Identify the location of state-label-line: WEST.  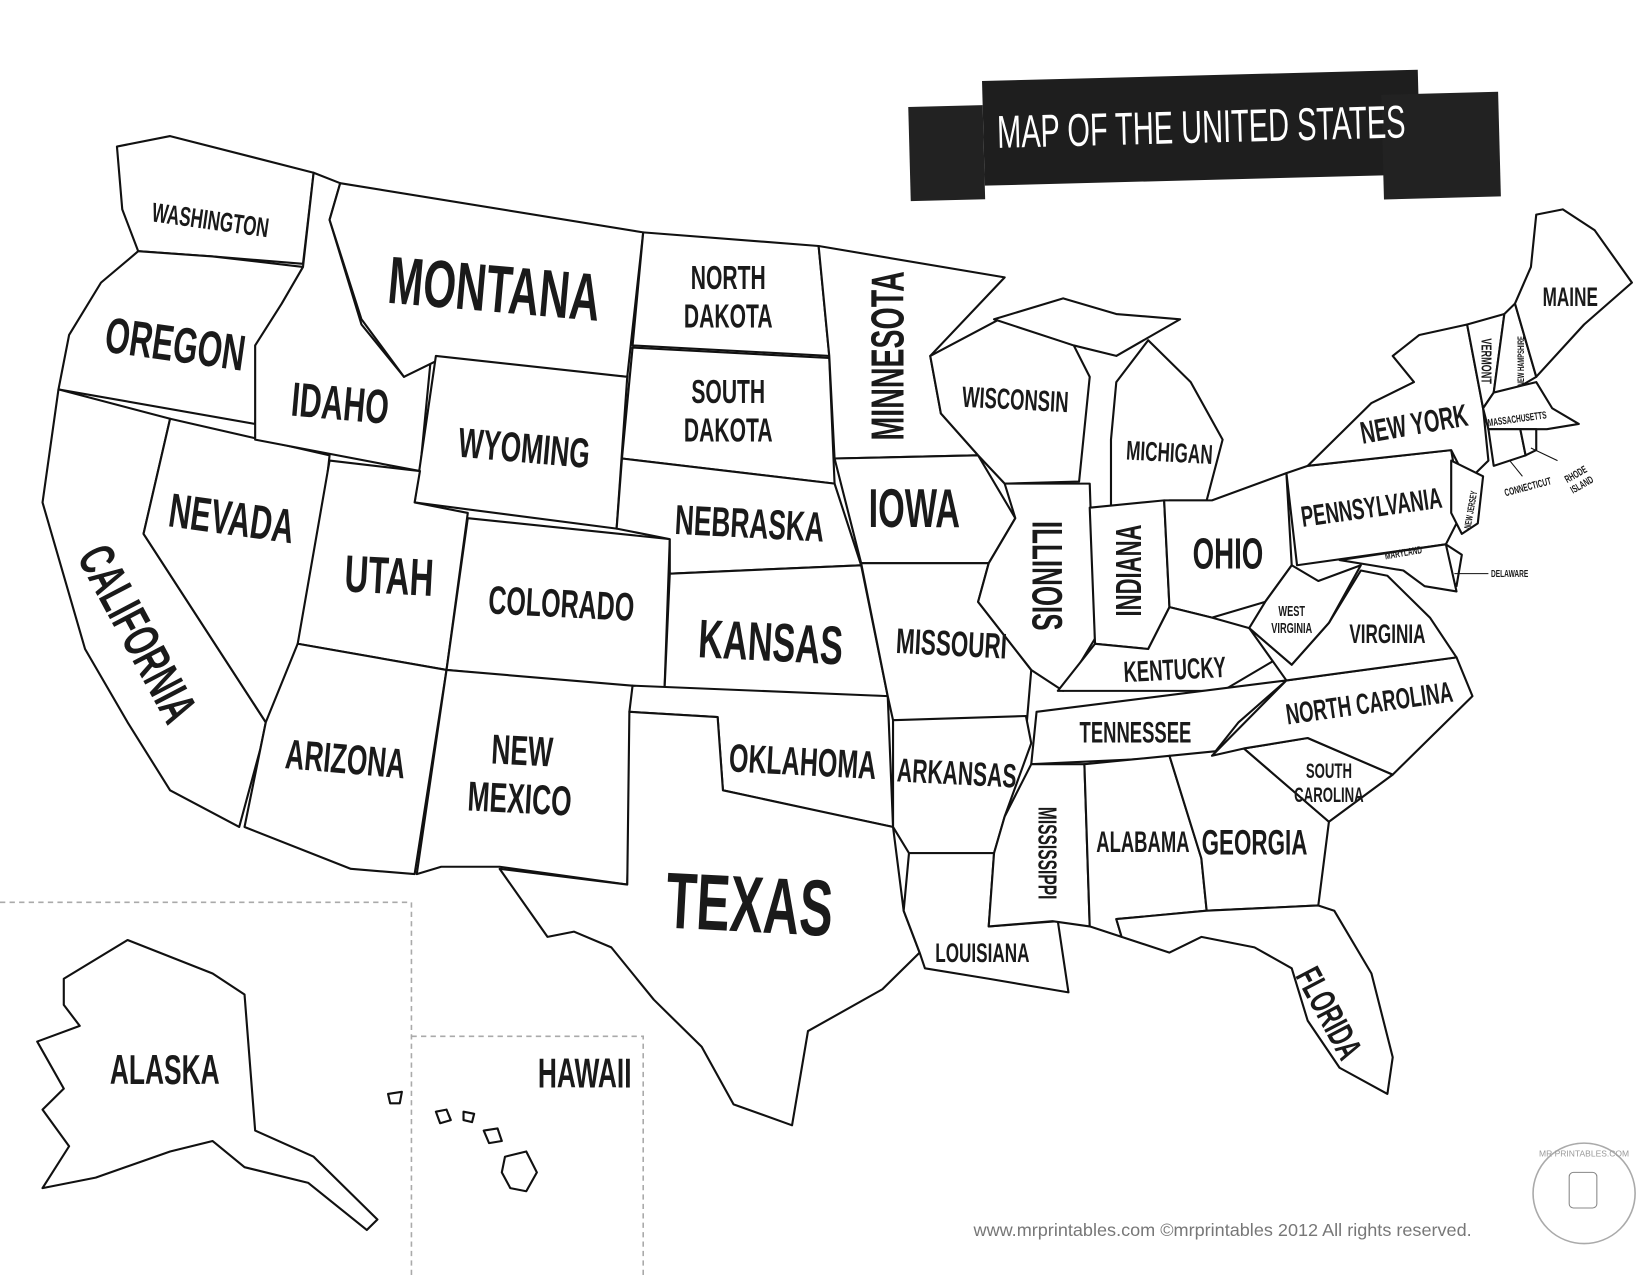
(1291, 611).